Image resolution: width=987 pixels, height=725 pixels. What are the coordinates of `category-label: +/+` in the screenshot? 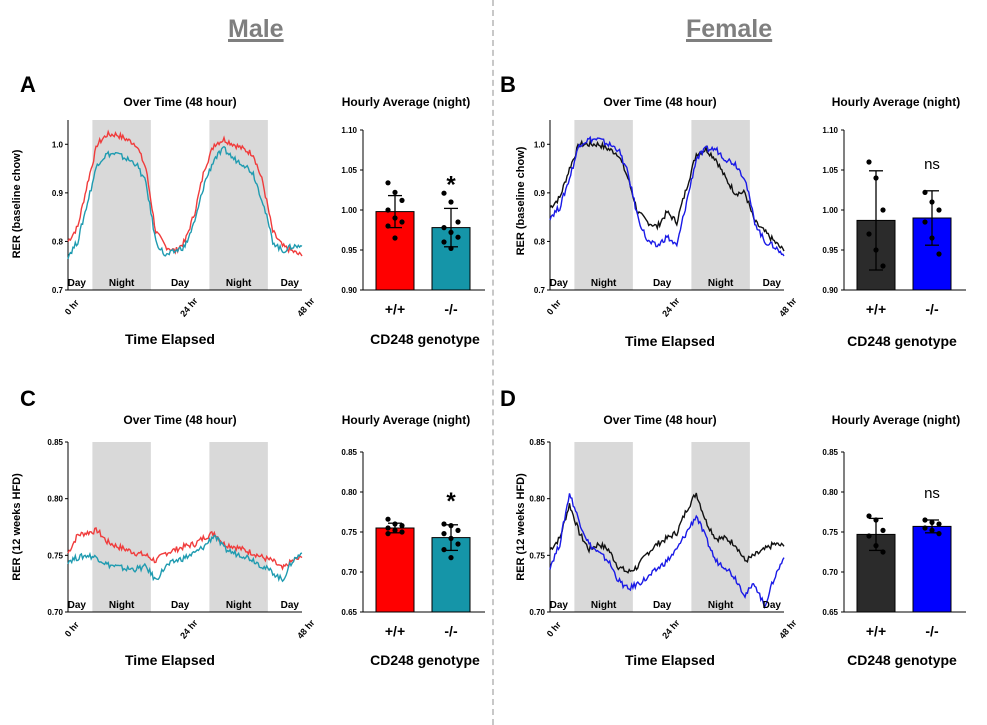 It's located at (395, 631).